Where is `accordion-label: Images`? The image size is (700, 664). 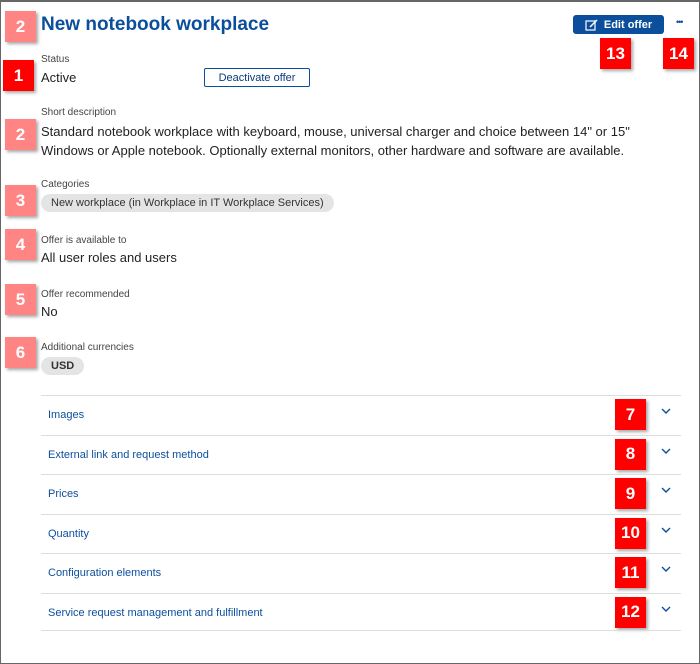
accordion-label: Images is located at coordinates (66, 415).